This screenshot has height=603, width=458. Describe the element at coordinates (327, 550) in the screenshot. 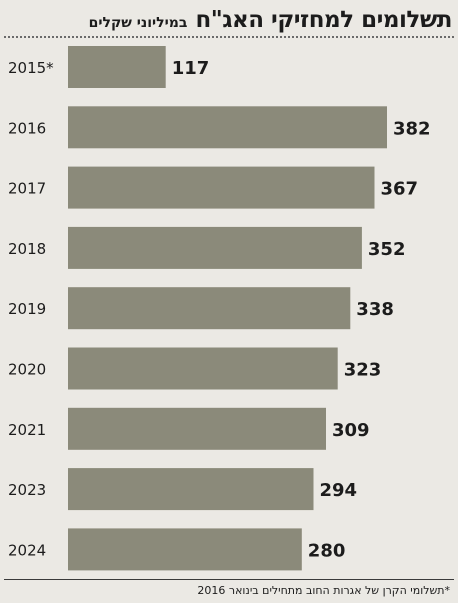

I see `data-label: 280` at that location.